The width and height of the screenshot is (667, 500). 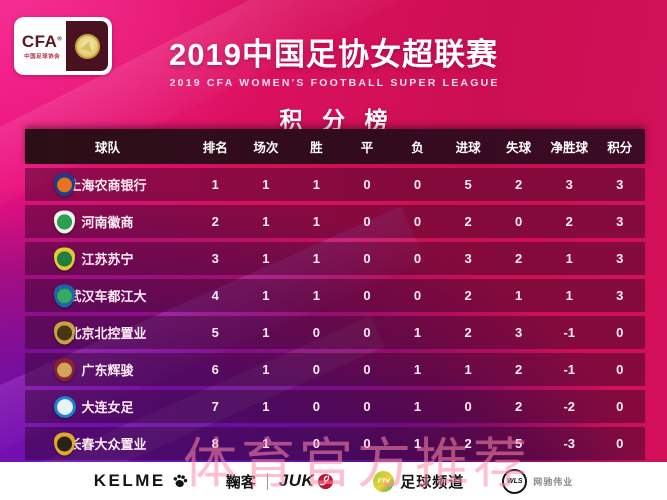 What do you see at coordinates (141, 481) in the screenshot?
I see `sponsor-kelme: KELME` at bounding box center [141, 481].